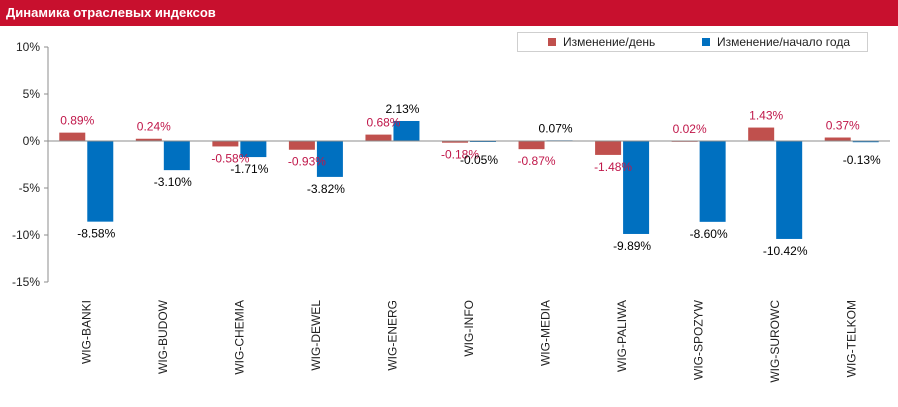  I want to click on data-label-ytd: 2.13%, so click(402, 109).